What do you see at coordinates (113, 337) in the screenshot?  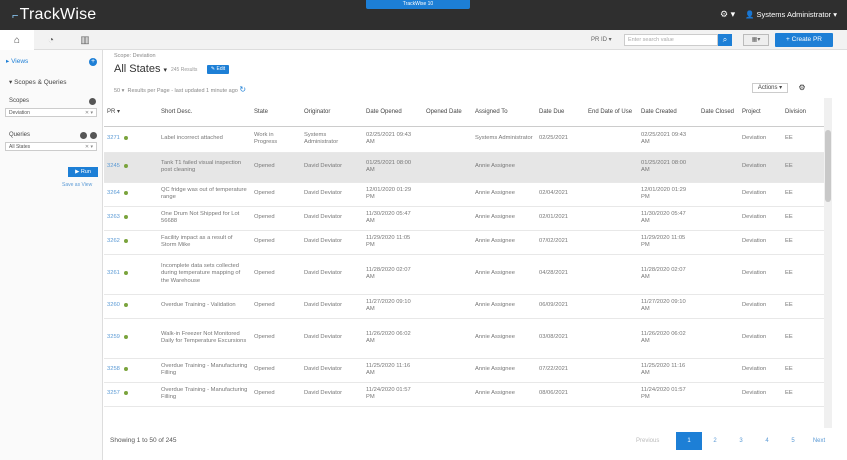 I see `pr-link: 3259` at bounding box center [113, 337].